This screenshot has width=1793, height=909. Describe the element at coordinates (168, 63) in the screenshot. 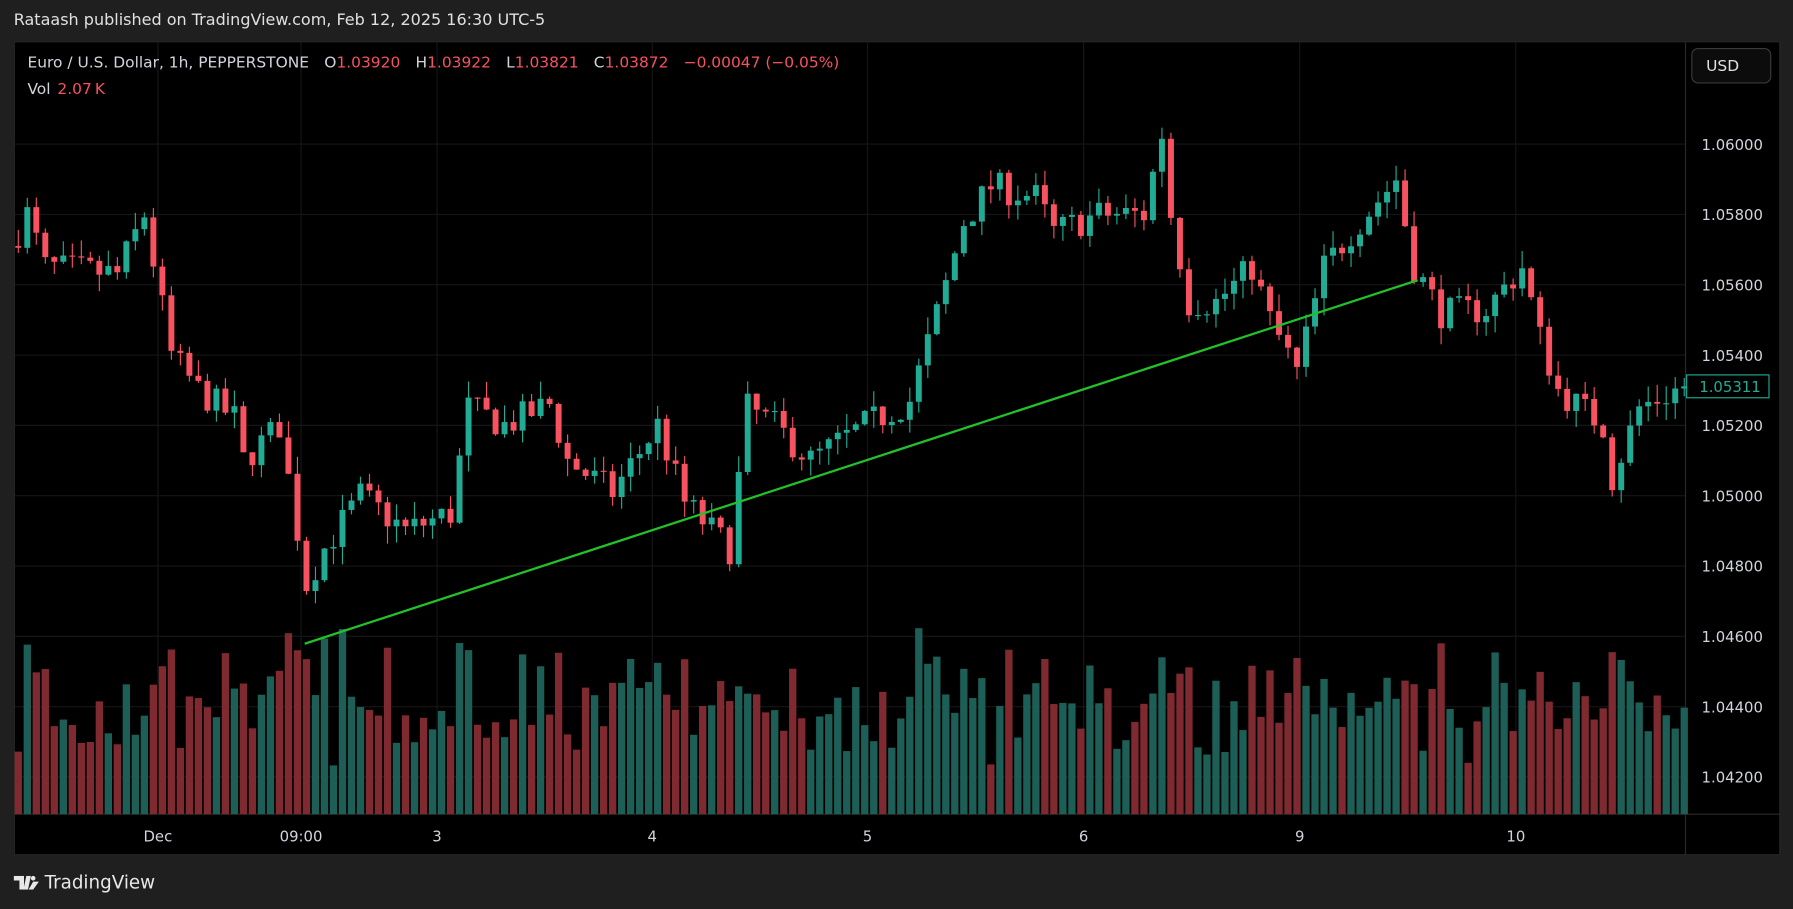

I see `symbol-name: Euro / U.S. Dollar, 1h, PEPPERSTONE` at that location.